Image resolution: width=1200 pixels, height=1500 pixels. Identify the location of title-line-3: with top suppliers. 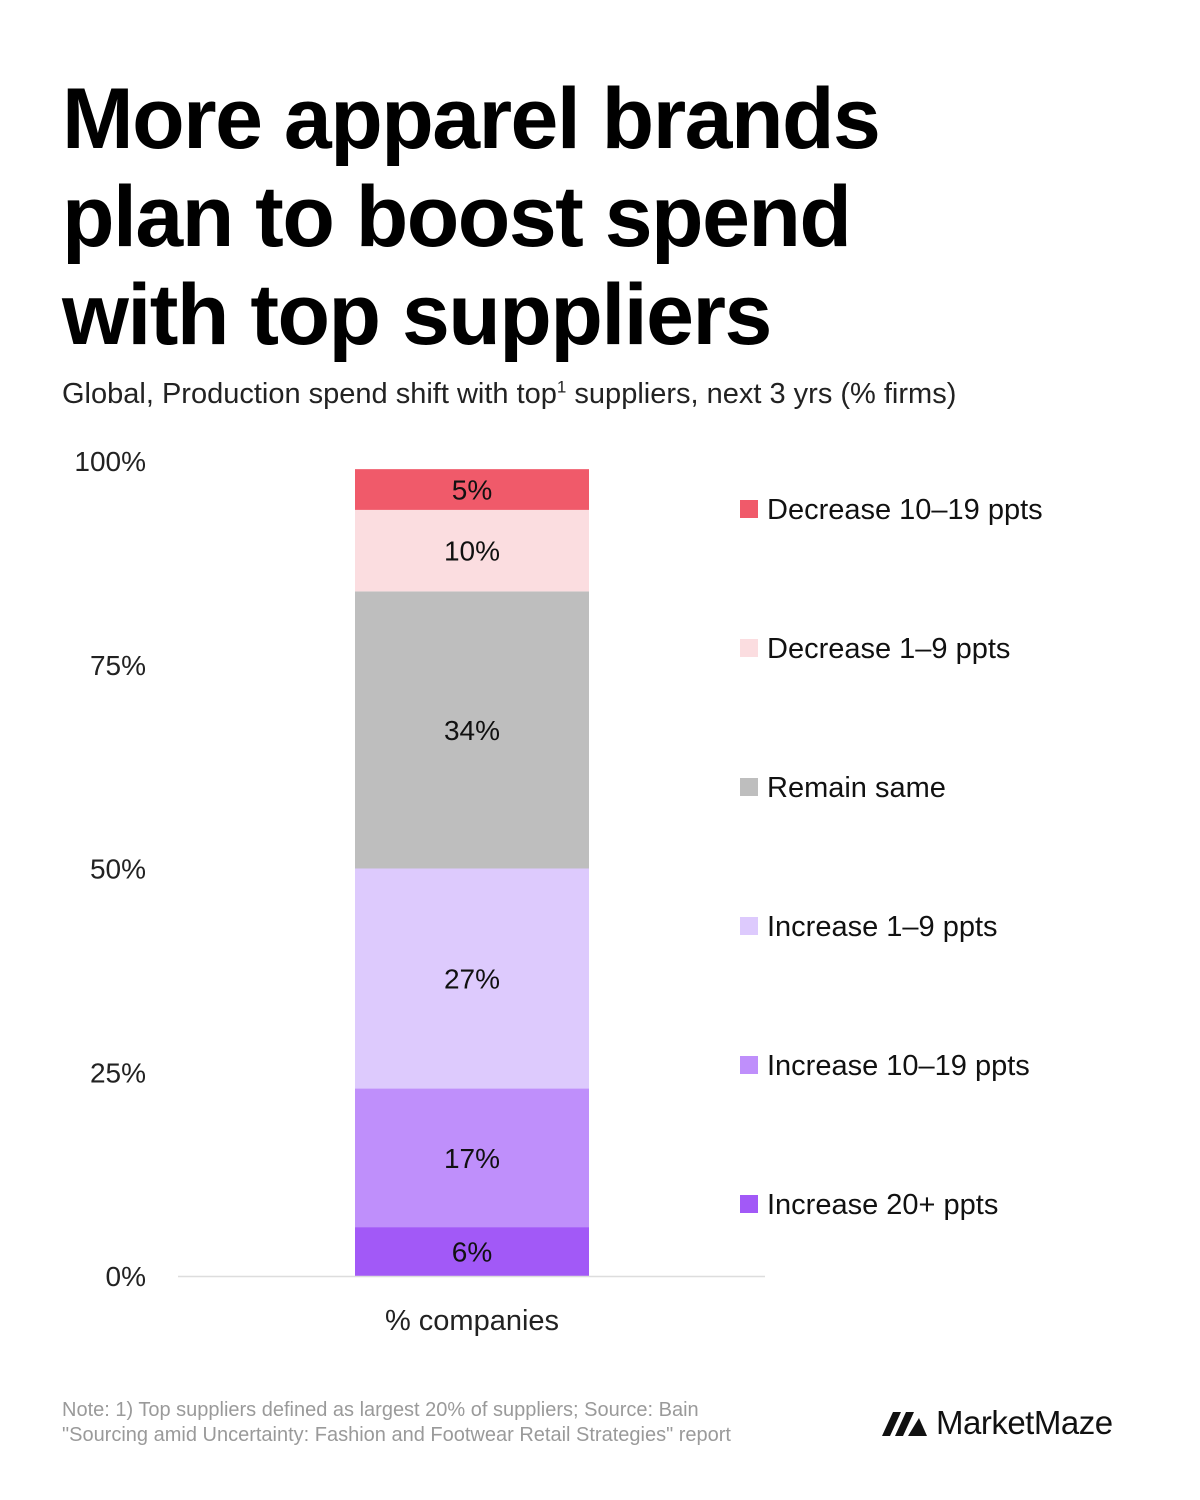
(417, 315).